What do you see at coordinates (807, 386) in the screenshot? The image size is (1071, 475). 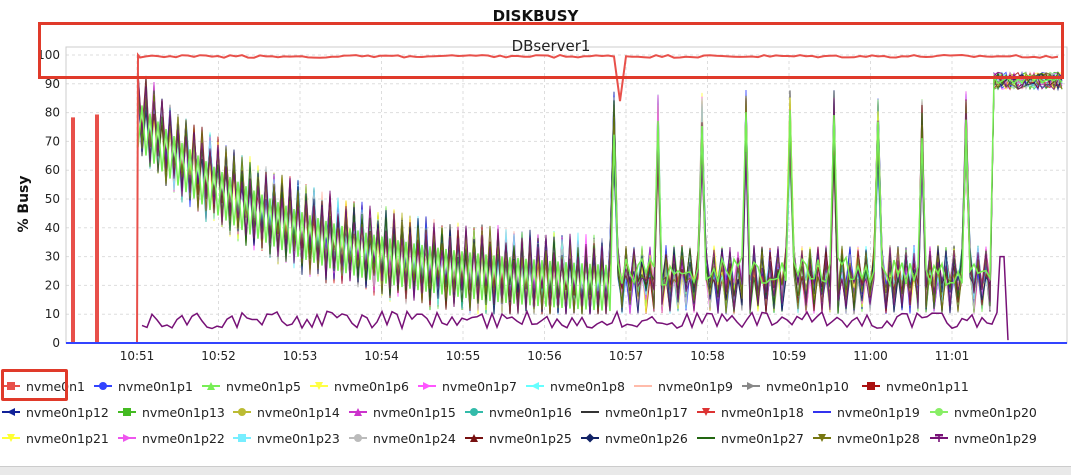 I see `legend-label: nvme0n1p10` at bounding box center [807, 386].